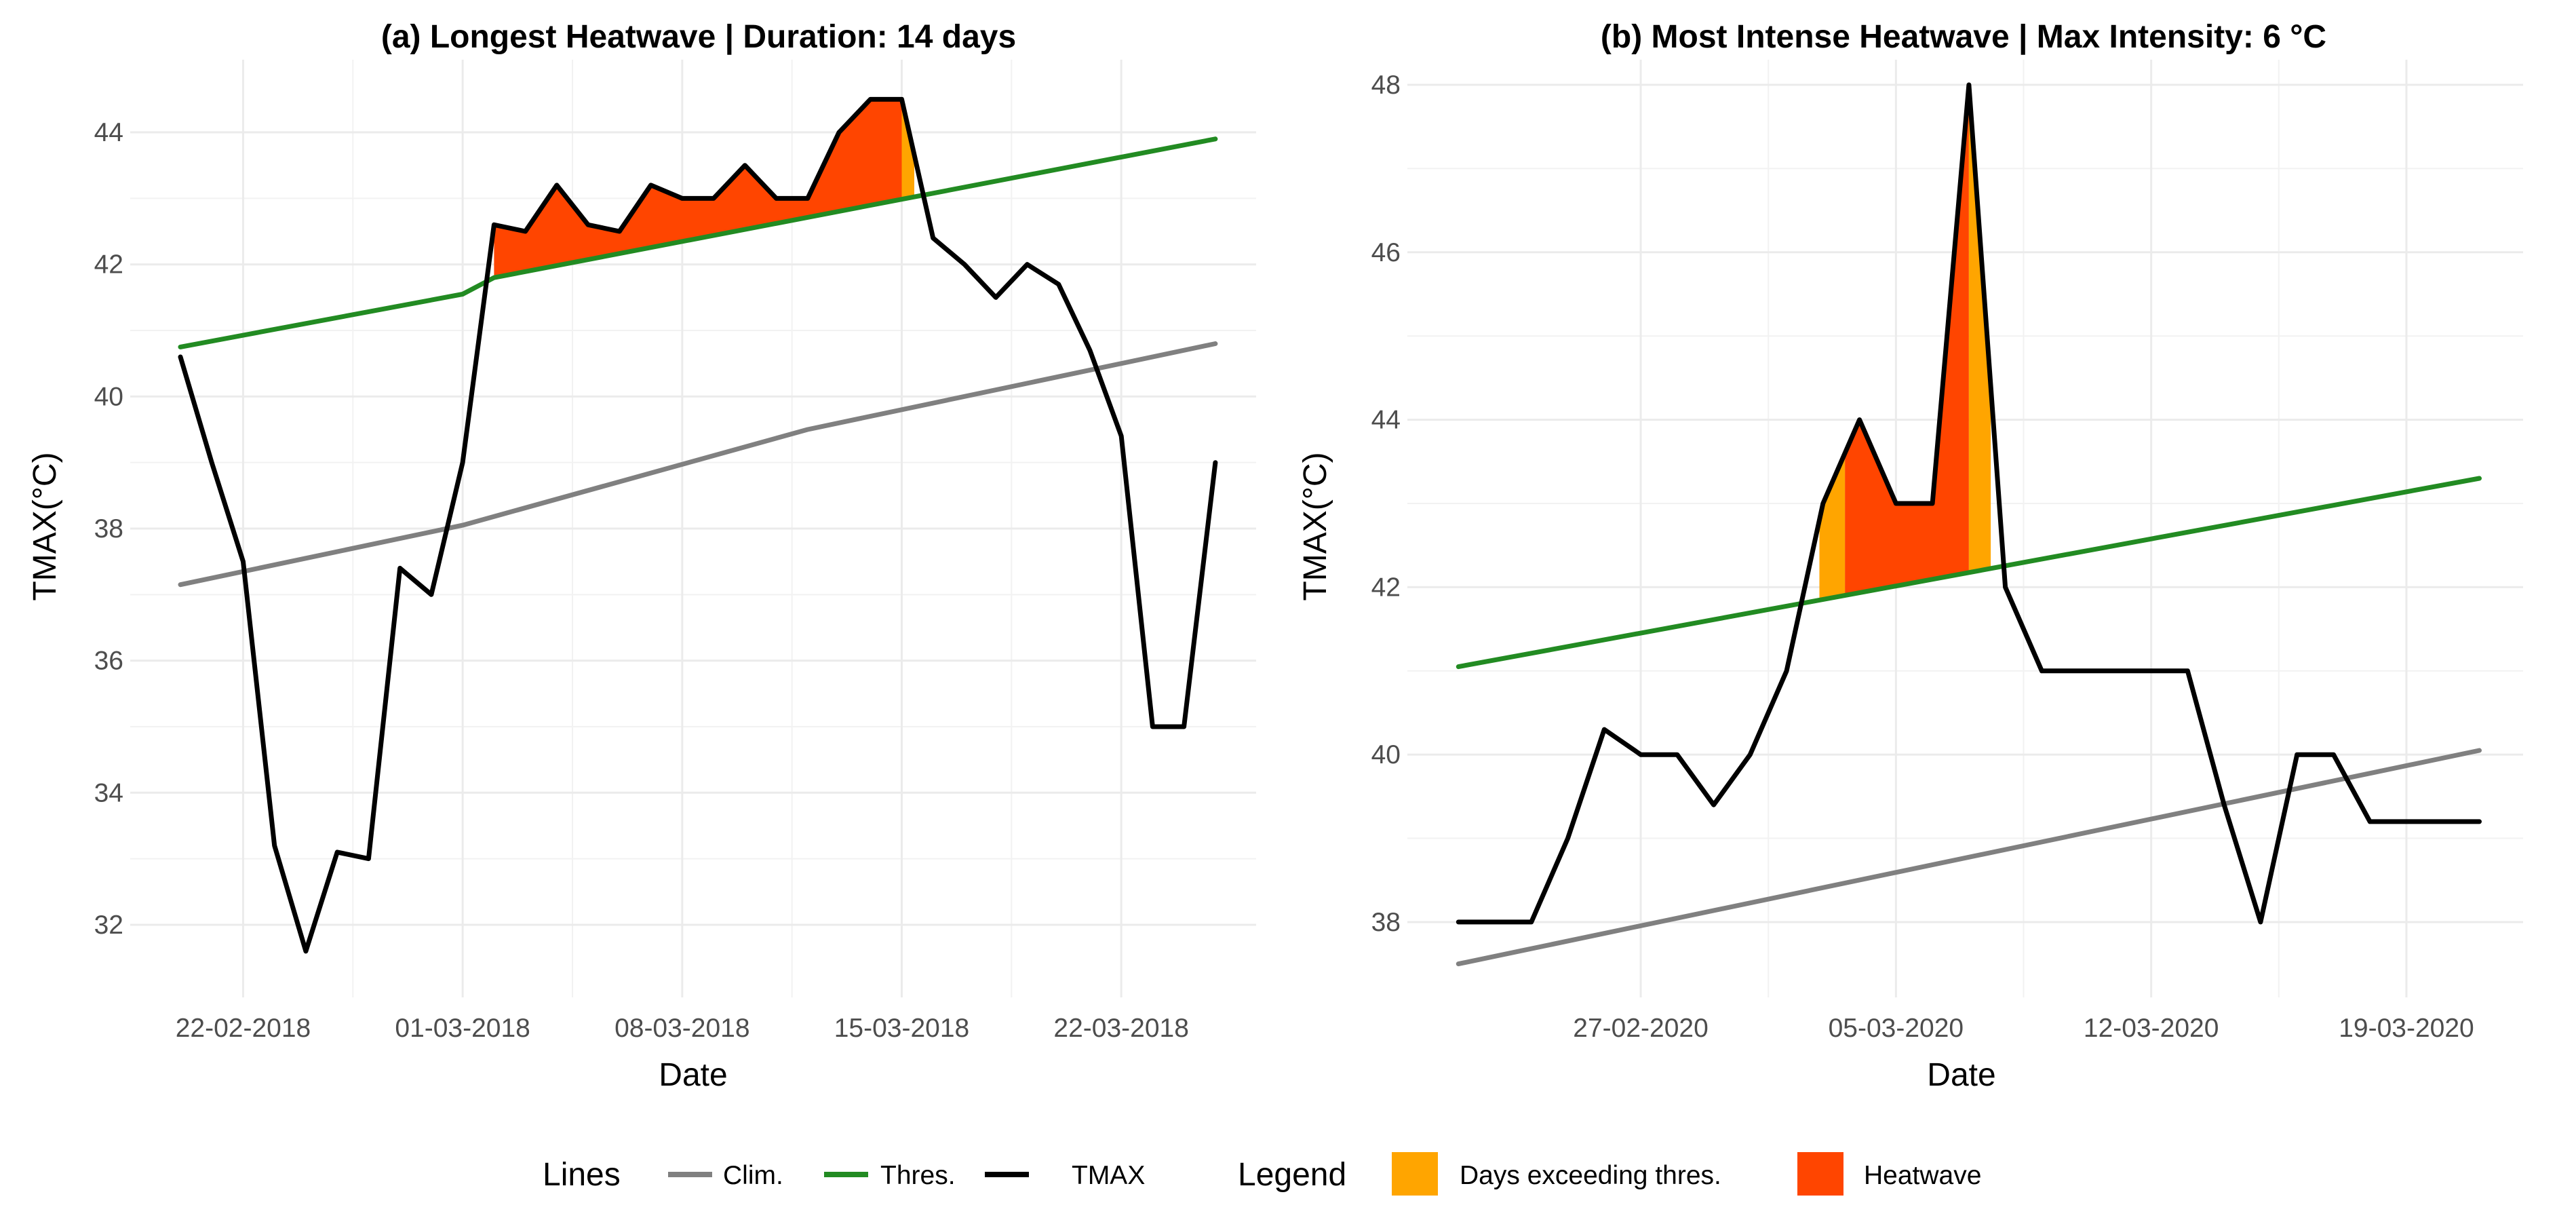  Describe the element at coordinates (753, 1175) in the screenshot. I see `legend-clim-label: Clim.` at that location.